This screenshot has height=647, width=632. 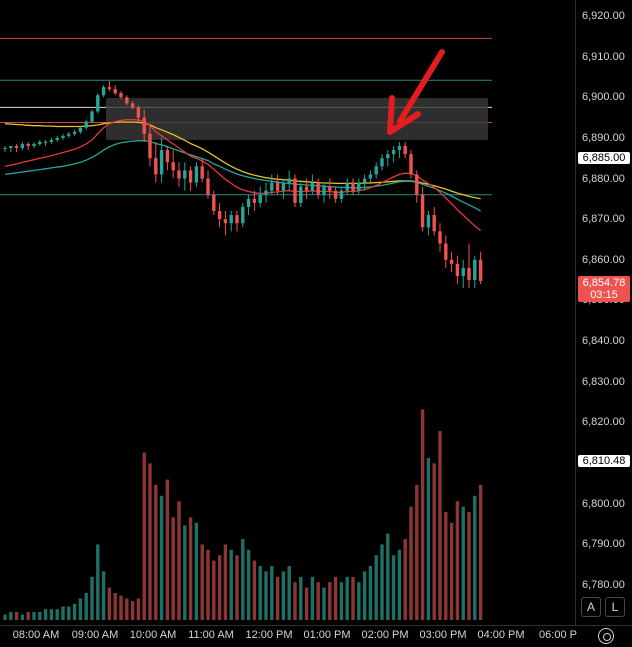 What do you see at coordinates (603, 16) in the screenshot?
I see `price-tick: 6,920.00` at bounding box center [603, 16].